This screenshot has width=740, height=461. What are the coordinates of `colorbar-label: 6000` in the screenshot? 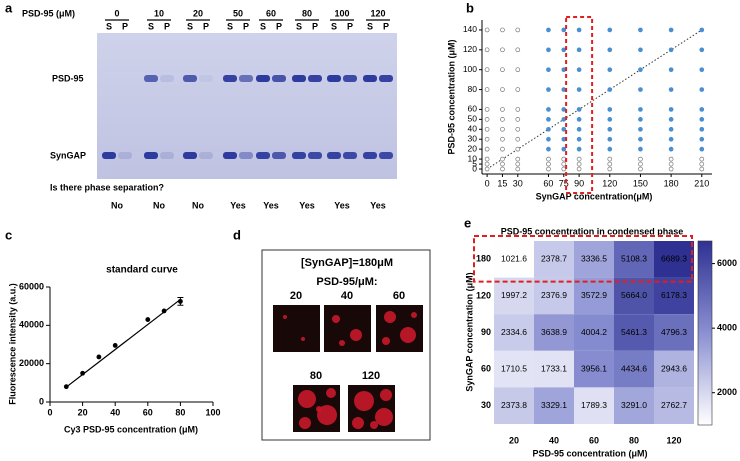 It's located at (727, 263).